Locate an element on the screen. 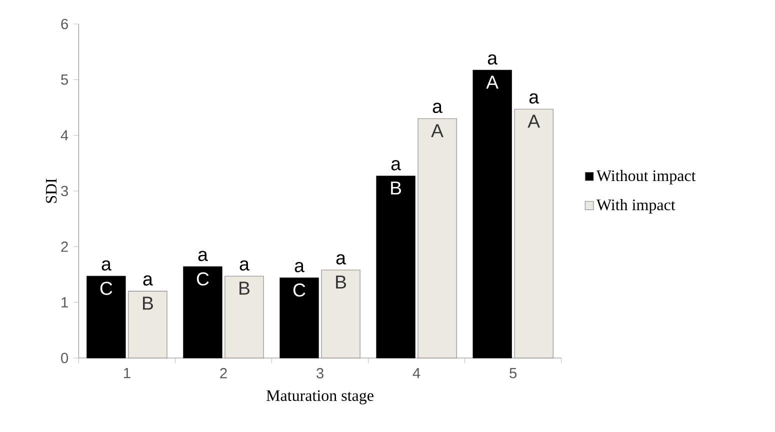 This screenshot has height=432, width=775. x-axis-title: Maturation stage is located at coordinates (320, 397).